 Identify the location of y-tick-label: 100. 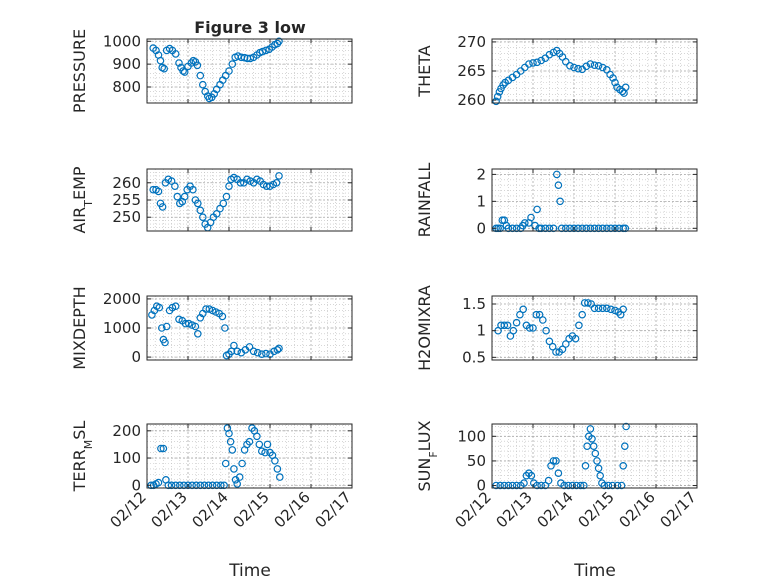
(126, 458).